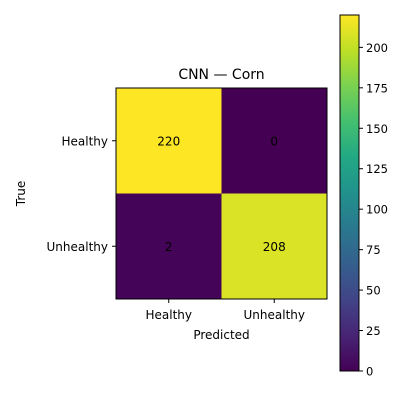 The height and width of the screenshot is (400, 400). What do you see at coordinates (373, 250) in the screenshot?
I see `colorbar-tick-label: 75` at bounding box center [373, 250].